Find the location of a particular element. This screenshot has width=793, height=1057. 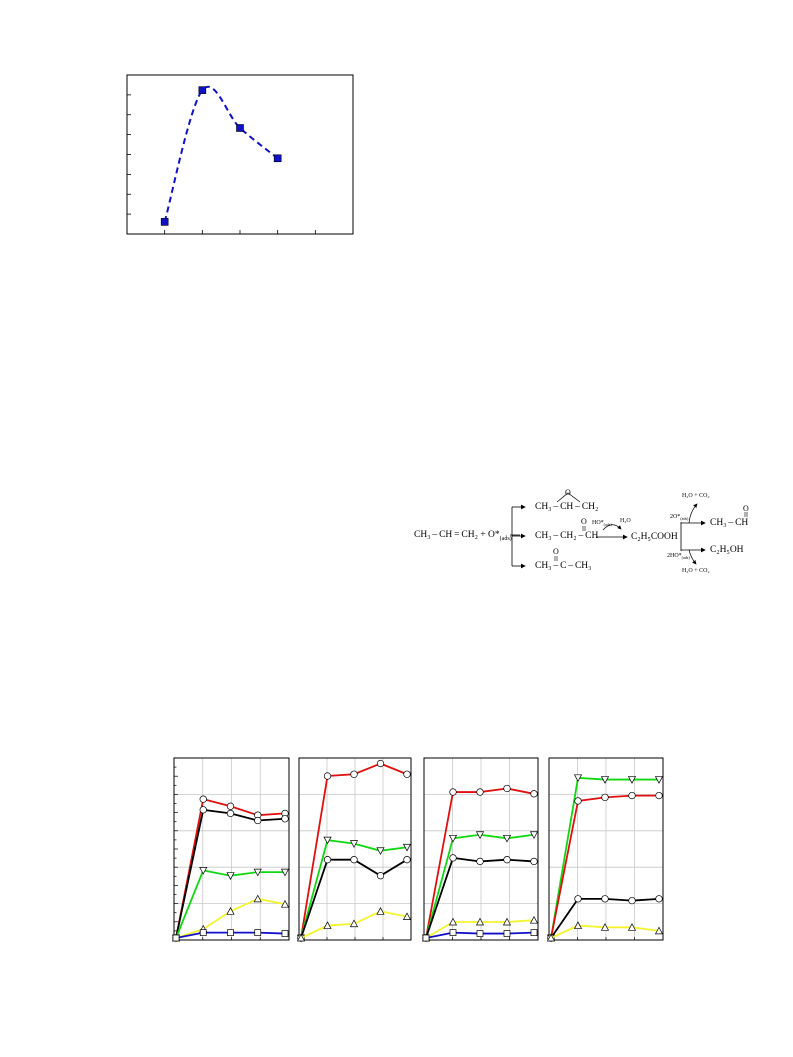

top-chart-frame is located at coordinates (240, 154).